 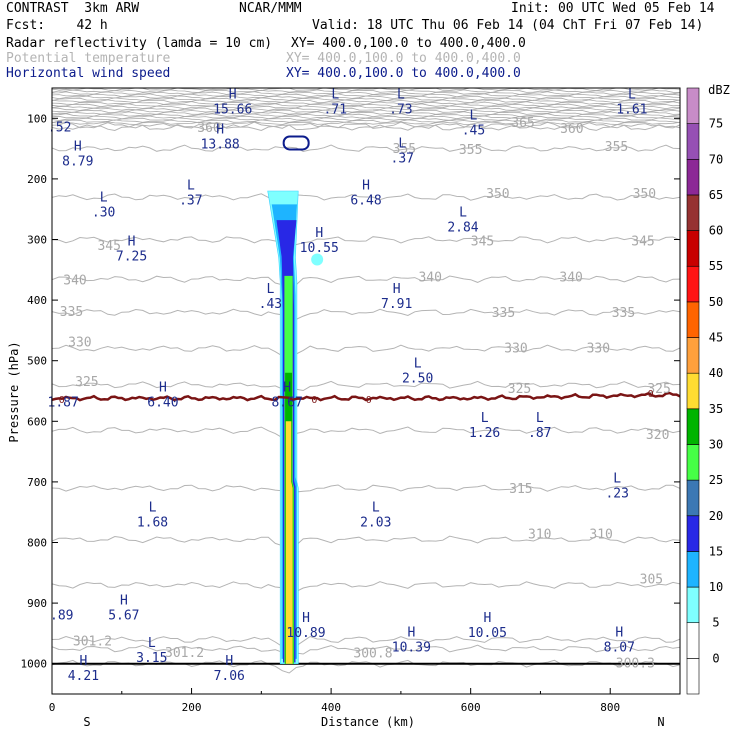 I want to click on colorbar-tick-label: 60, so click(x=716, y=231).